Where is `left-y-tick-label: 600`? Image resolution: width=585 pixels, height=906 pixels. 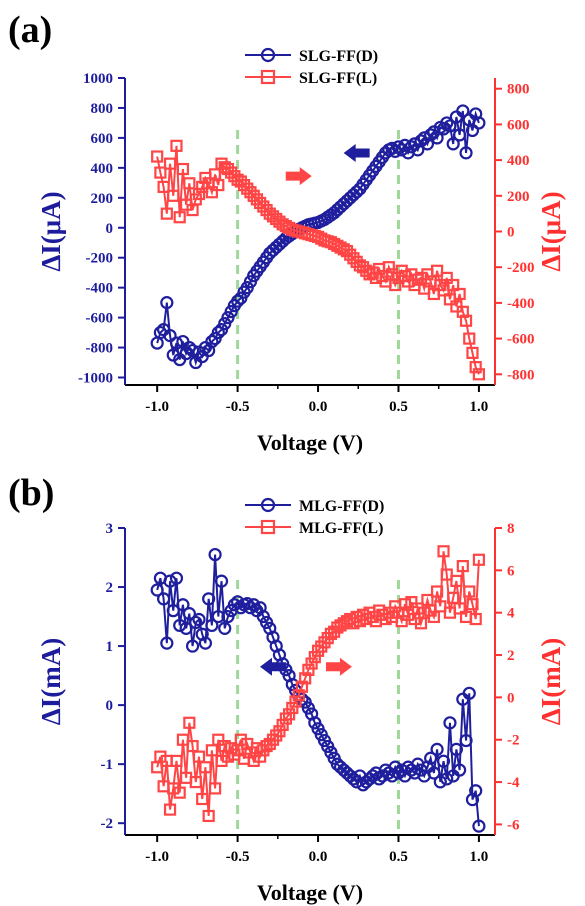 left-y-tick-label: 600 is located at coordinates (102, 139).